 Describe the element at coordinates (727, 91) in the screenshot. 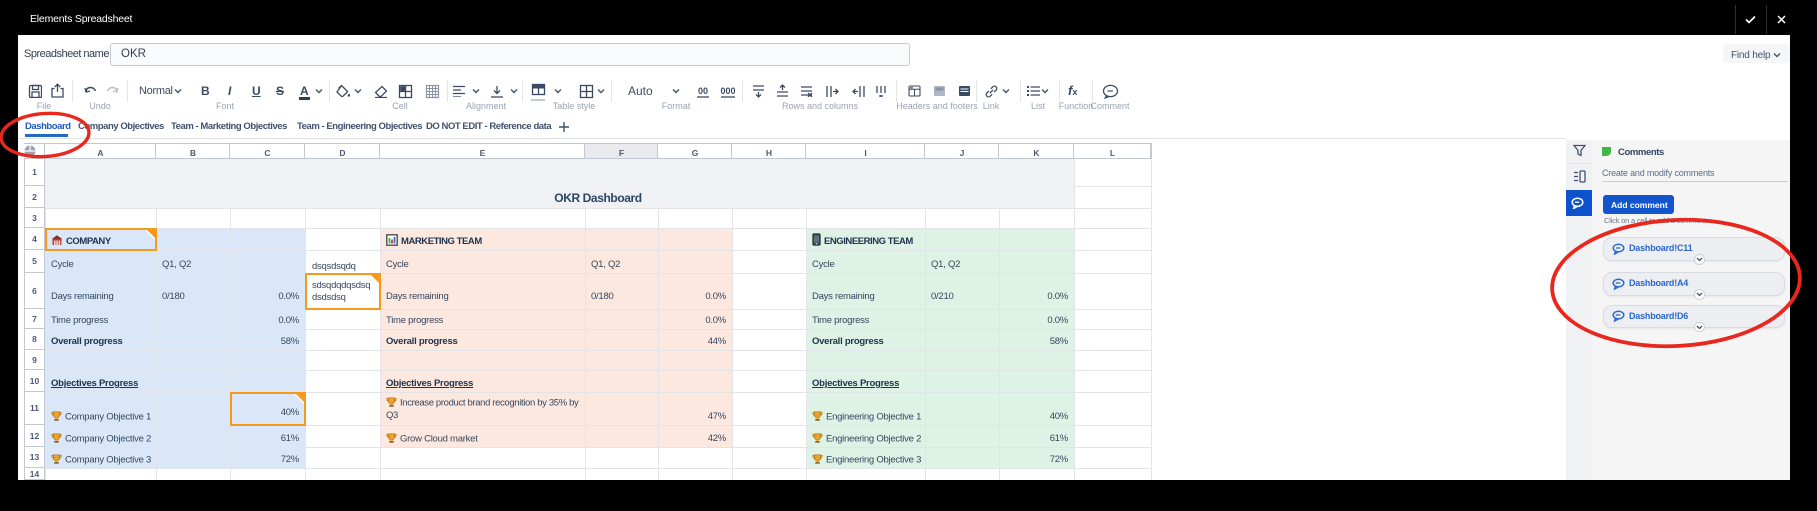

I see `svg-text: 000` at that location.